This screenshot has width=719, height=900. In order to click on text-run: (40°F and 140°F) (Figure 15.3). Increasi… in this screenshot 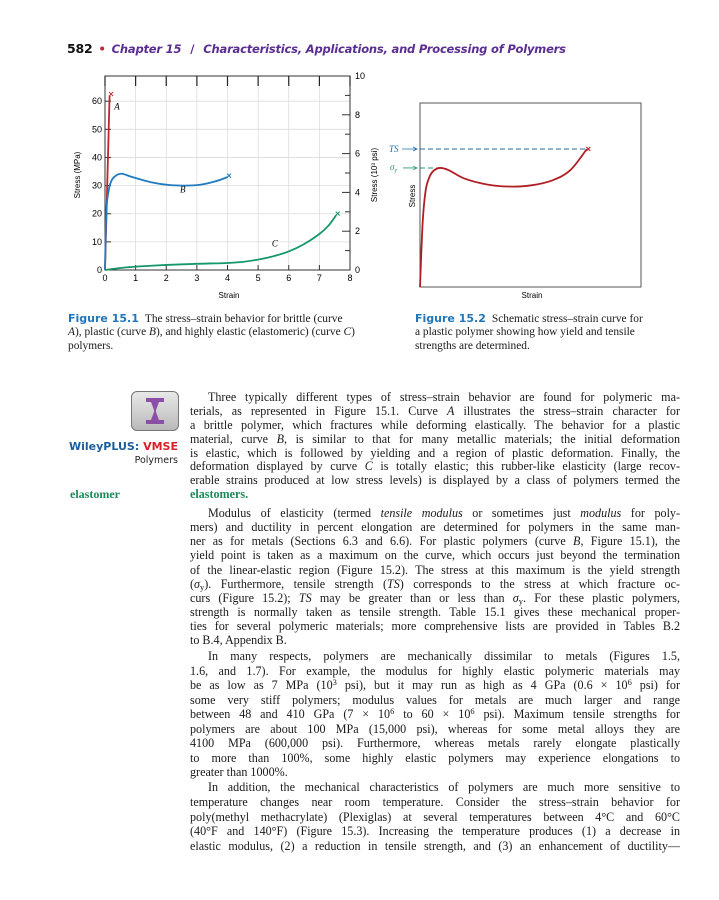, I will do `click(435, 831)`.